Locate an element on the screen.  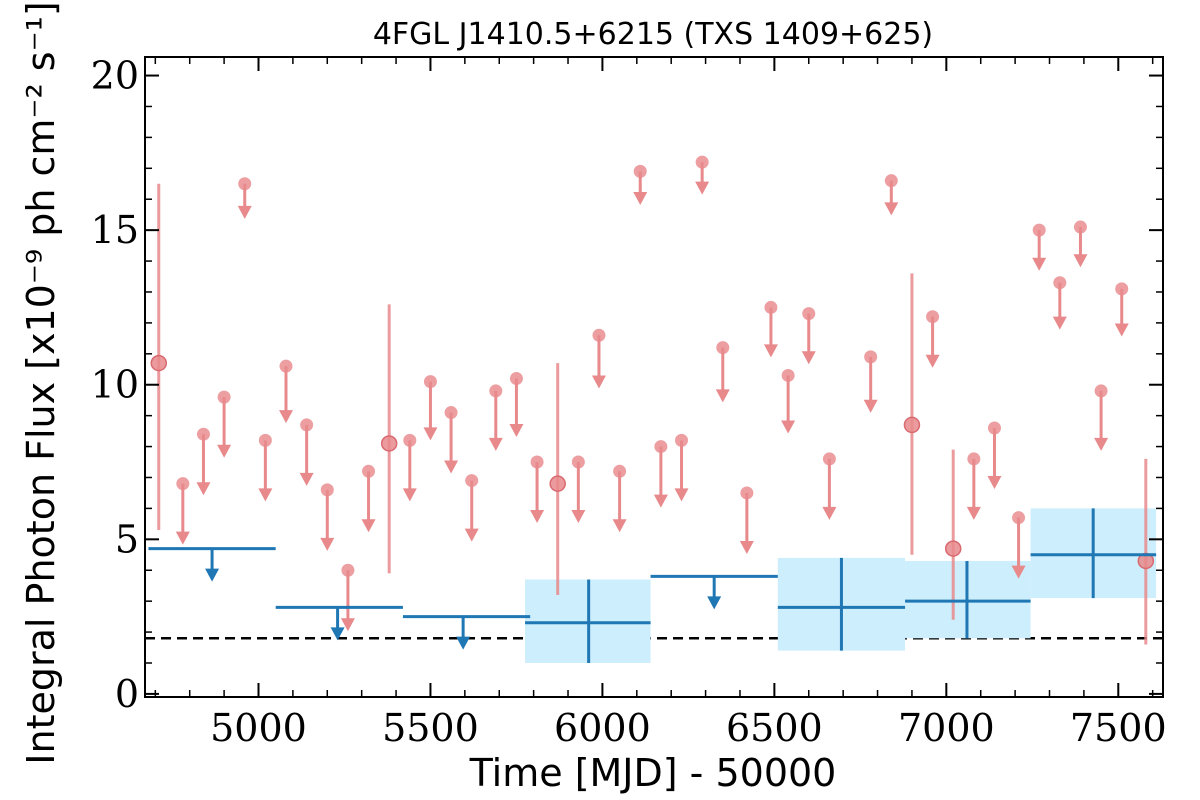
x-tick-label: 5500 is located at coordinates (430, 728).